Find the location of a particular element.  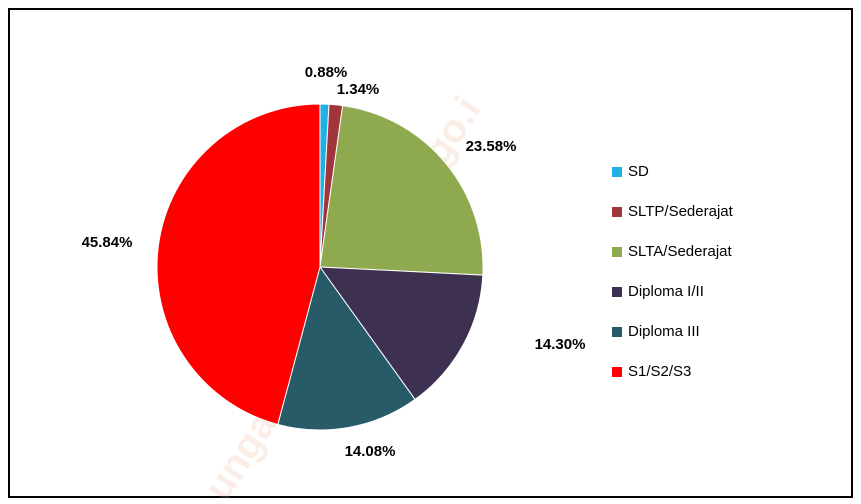

data-label: 45.84% is located at coordinates (107, 242).